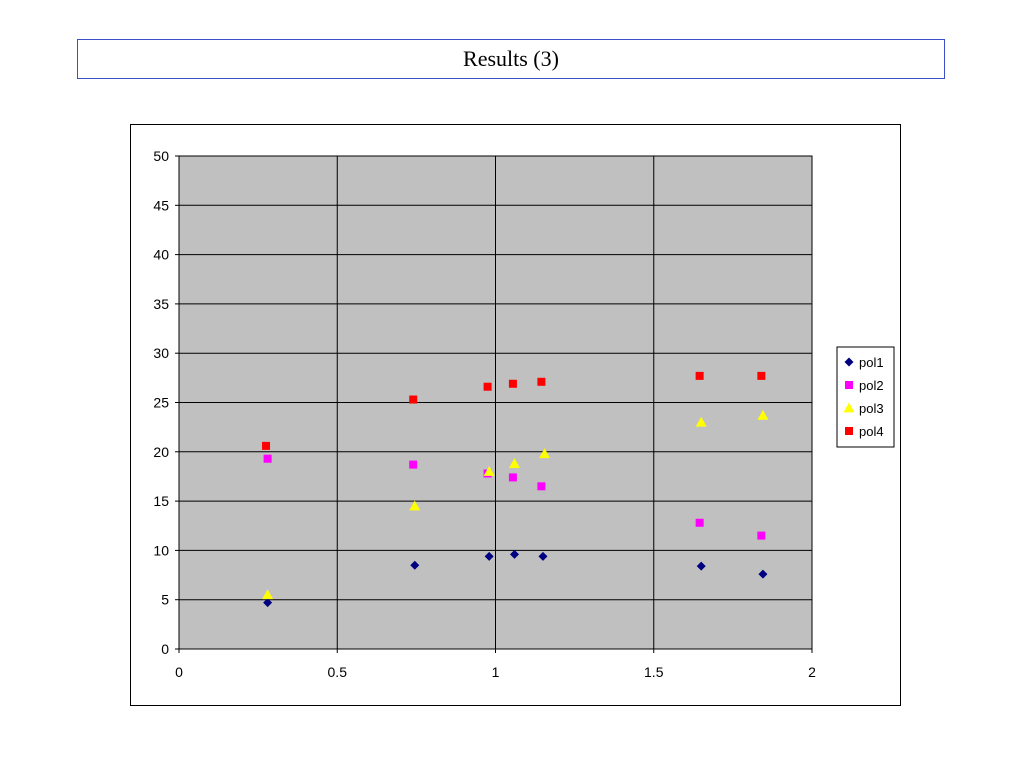 The image size is (1024, 768). What do you see at coordinates (812, 672) in the screenshot?
I see `x-tick-label: 2` at bounding box center [812, 672].